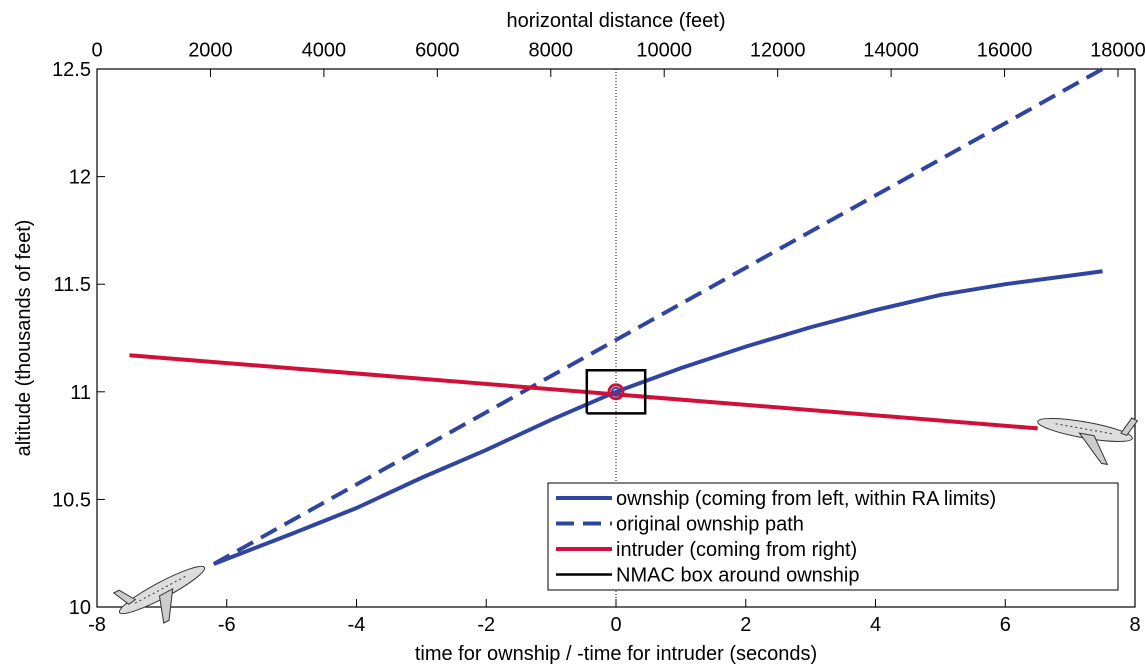 This screenshot has height=666, width=1146. What do you see at coordinates (80, 178) in the screenshot?
I see `y-tick-label: 12` at bounding box center [80, 178].